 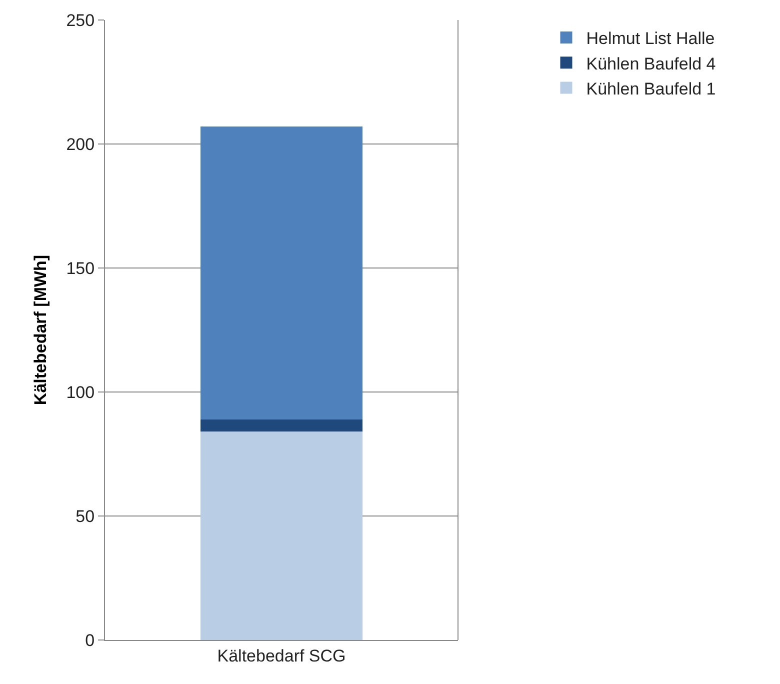 I want to click on y-tick-label: 50, so click(x=85, y=516).